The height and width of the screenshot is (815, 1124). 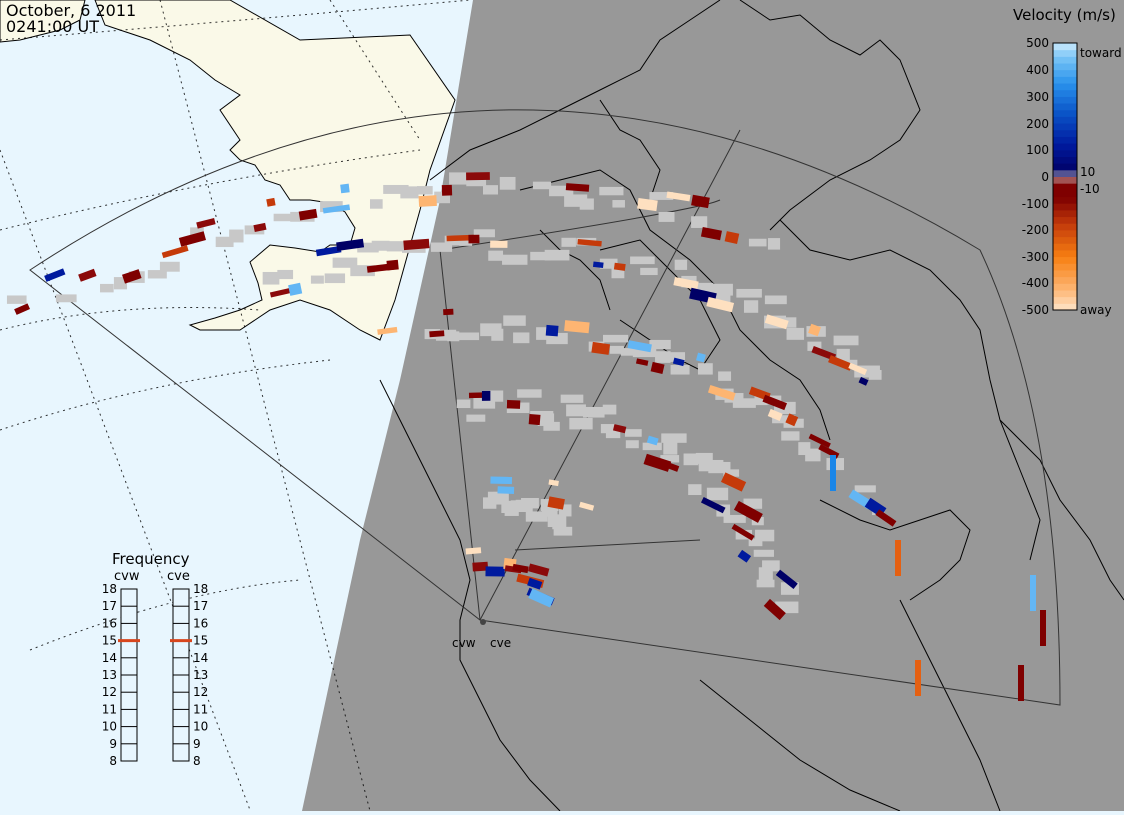 I want to click on colorbar-tick-label: 400, so click(x=1037, y=70).